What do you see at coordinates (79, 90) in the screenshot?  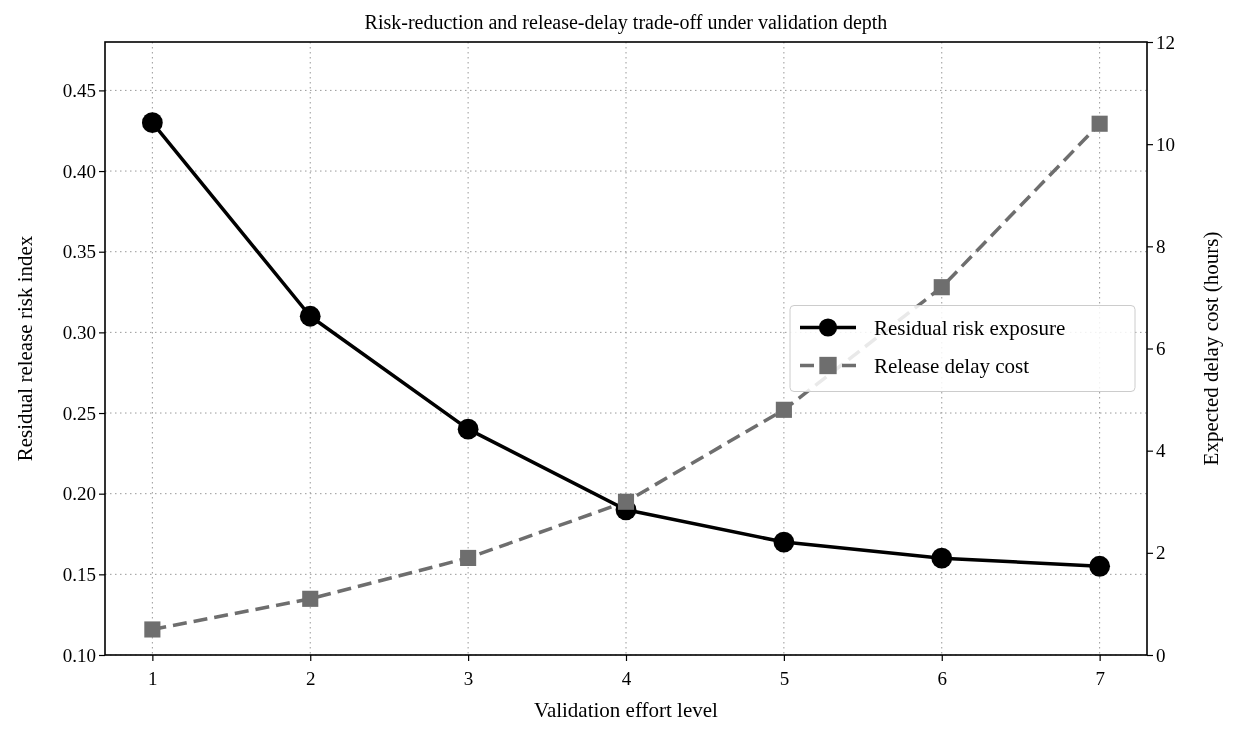 I see `y-tick-label: 0.45` at bounding box center [79, 90].